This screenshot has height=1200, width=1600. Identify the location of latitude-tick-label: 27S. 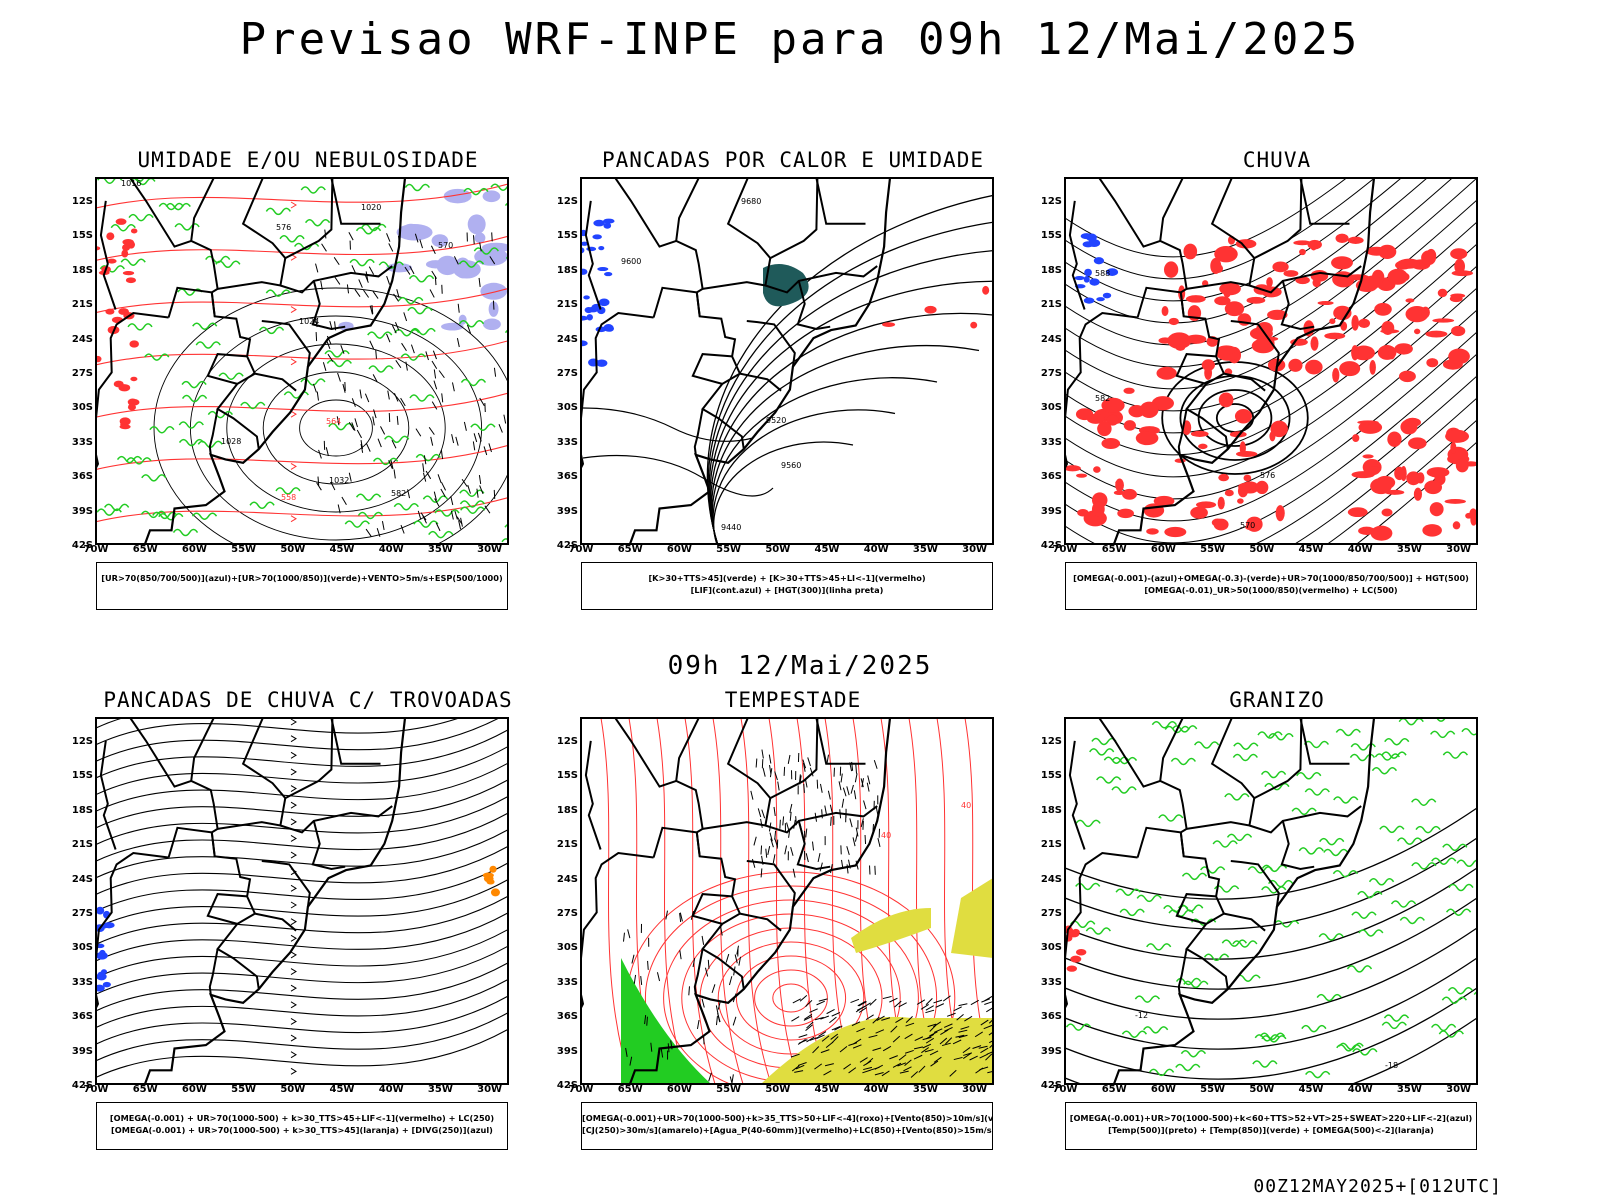
(82, 913).